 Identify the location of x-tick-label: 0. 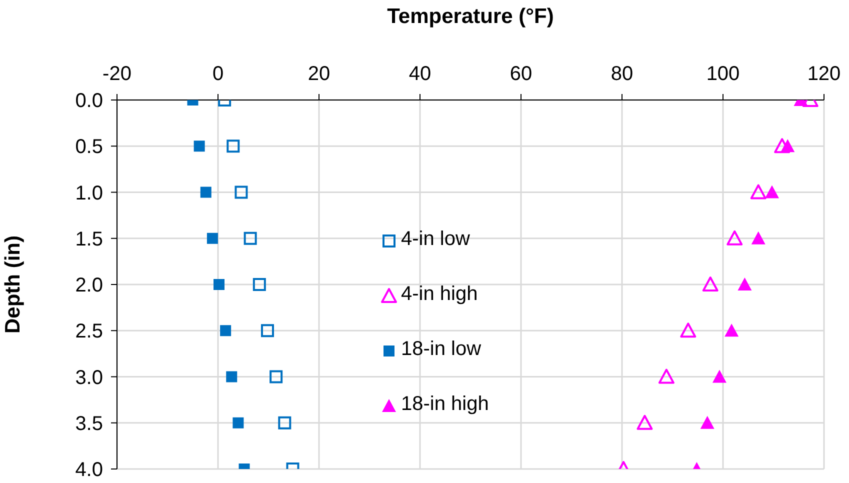
(218, 74).